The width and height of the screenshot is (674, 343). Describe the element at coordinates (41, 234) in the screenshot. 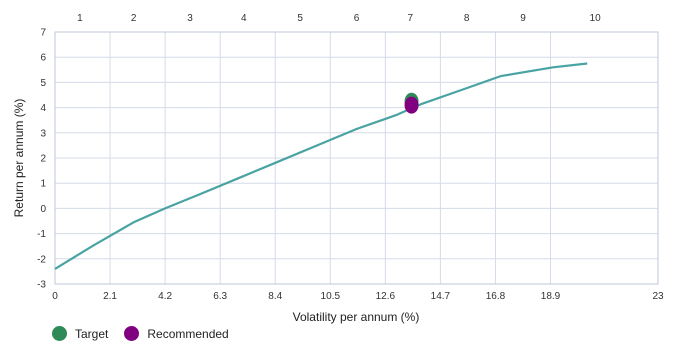

I see `y-tick-label: -1` at that location.